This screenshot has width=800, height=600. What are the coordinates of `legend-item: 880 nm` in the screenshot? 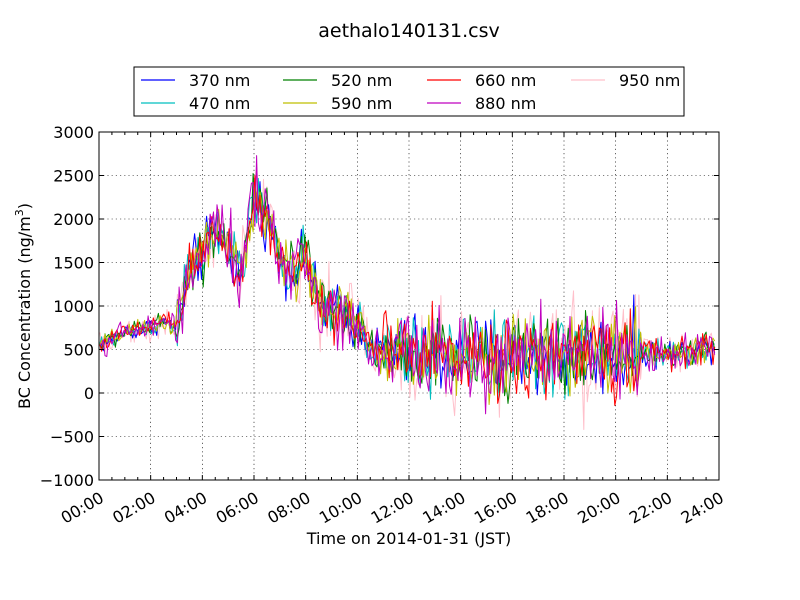 It's located at (481, 103).